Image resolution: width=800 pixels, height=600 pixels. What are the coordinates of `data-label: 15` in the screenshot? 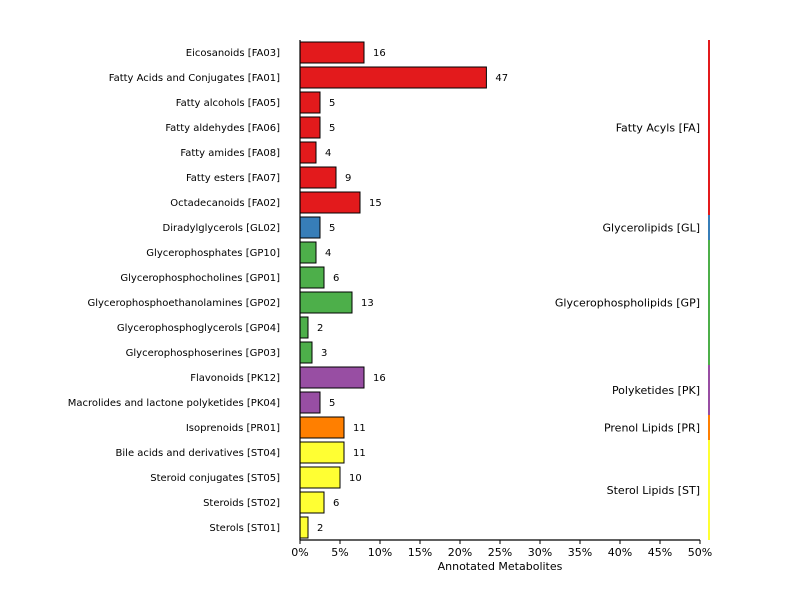 It's located at (375, 203).